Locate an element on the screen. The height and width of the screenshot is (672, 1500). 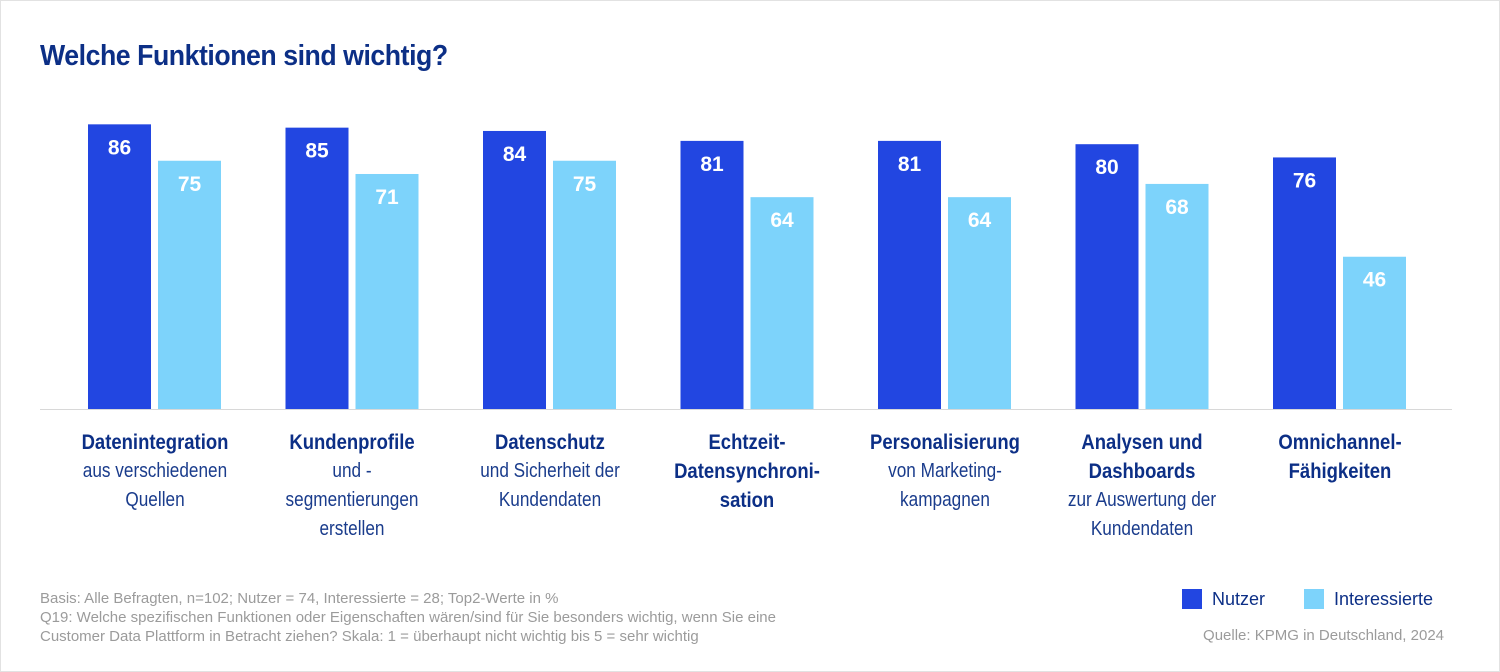
legend-item-nutzer: Nutzer is located at coordinates (1223, 599).